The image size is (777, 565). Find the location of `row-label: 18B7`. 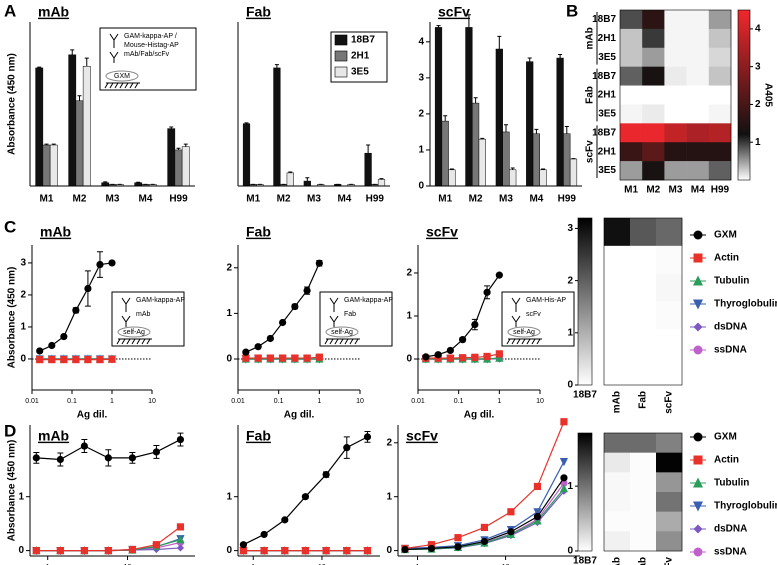

row-label: 18B7 is located at coordinates (604, 132).